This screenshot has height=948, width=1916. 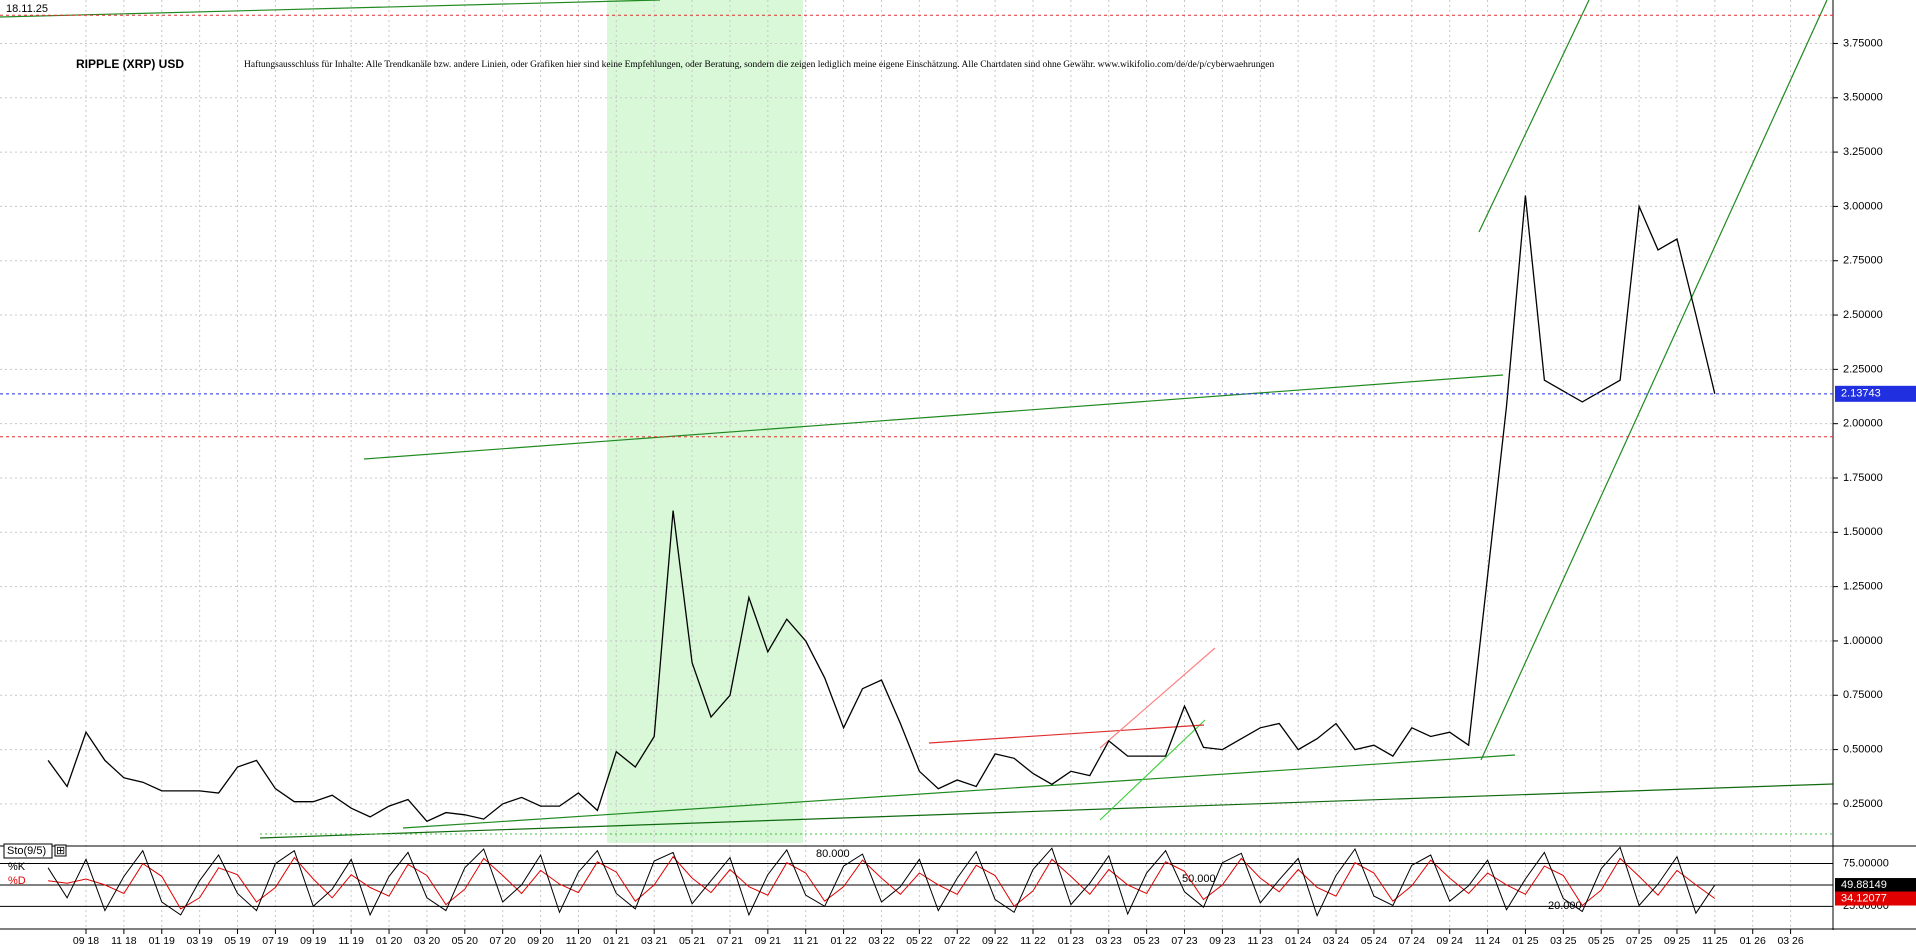 I want to click on indicator-title: Sto(9/5), so click(x=26, y=851).